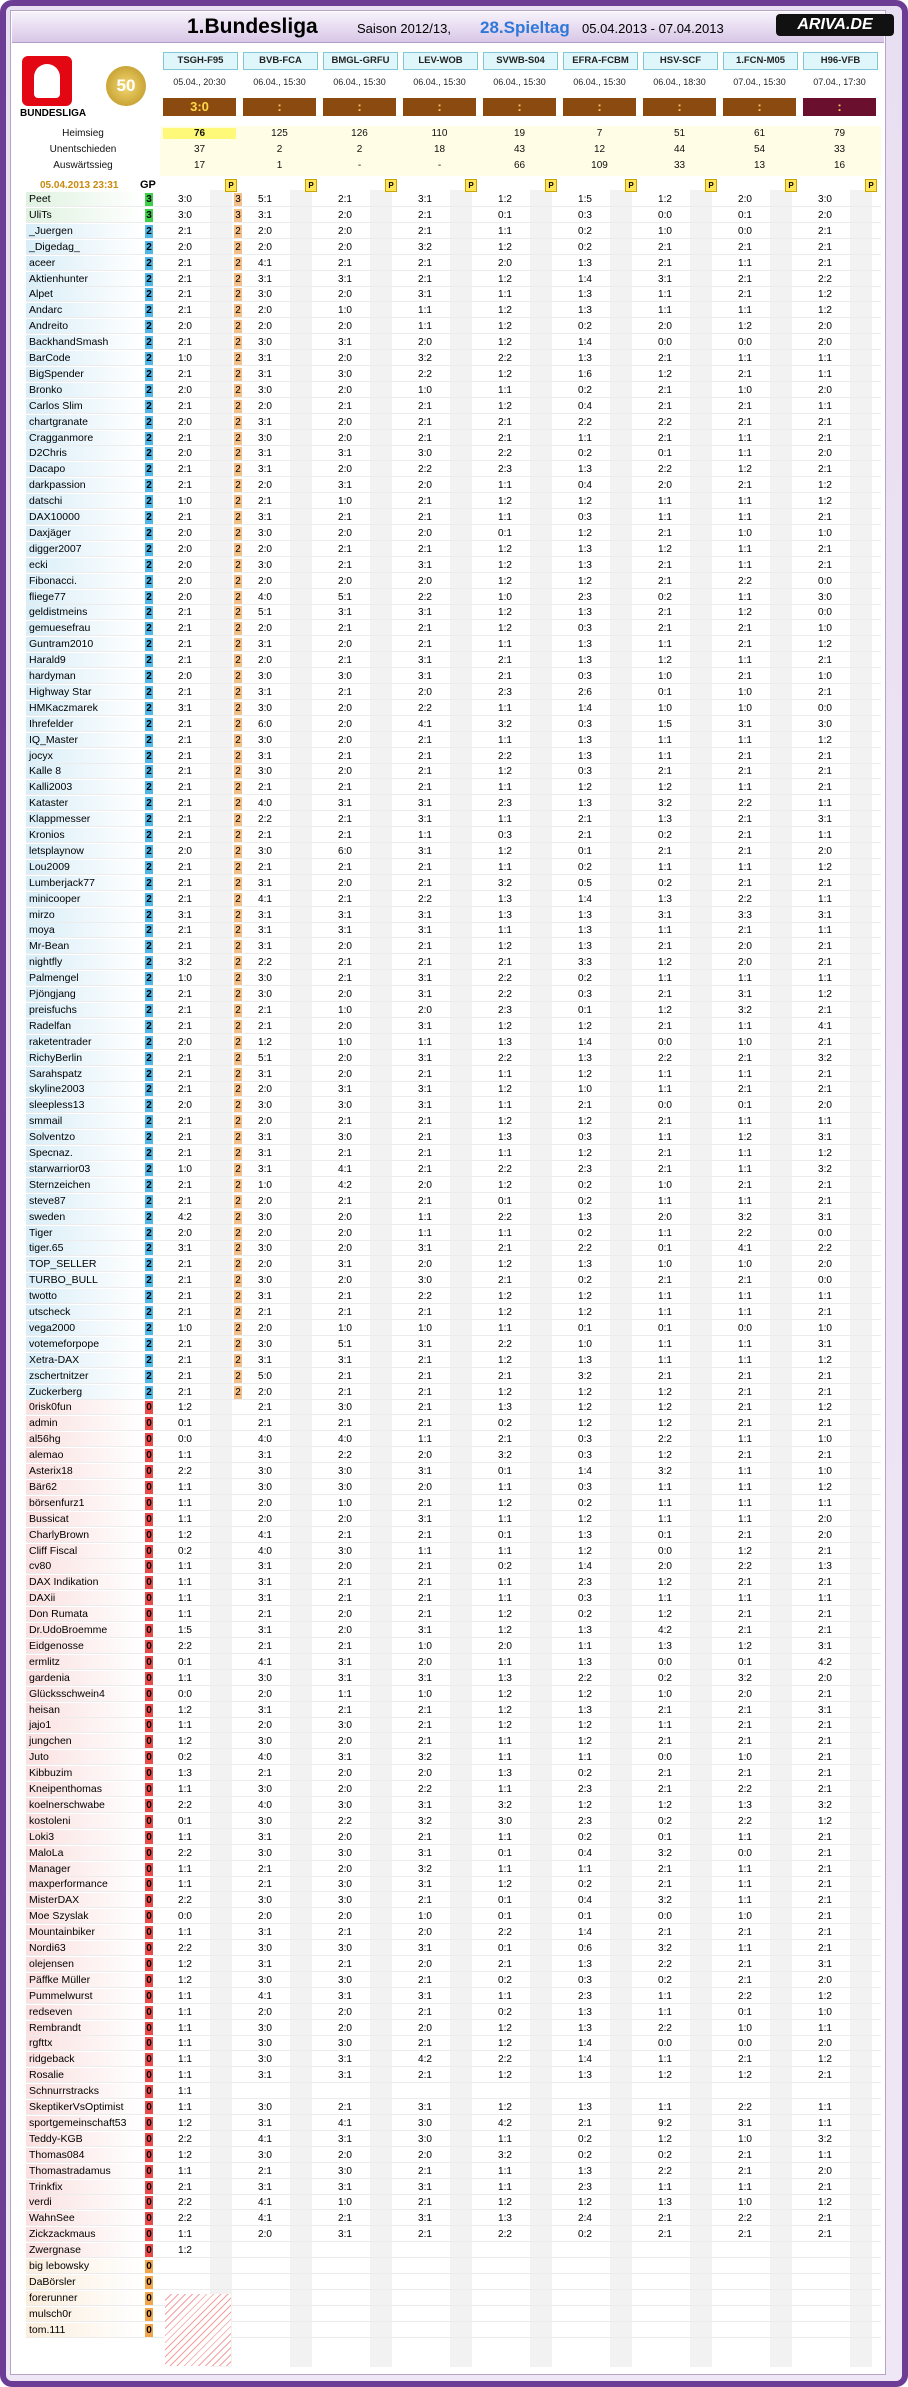 This screenshot has height=2387, width=908. I want to click on player-name: Glücksschwein4, so click(84, 1694).